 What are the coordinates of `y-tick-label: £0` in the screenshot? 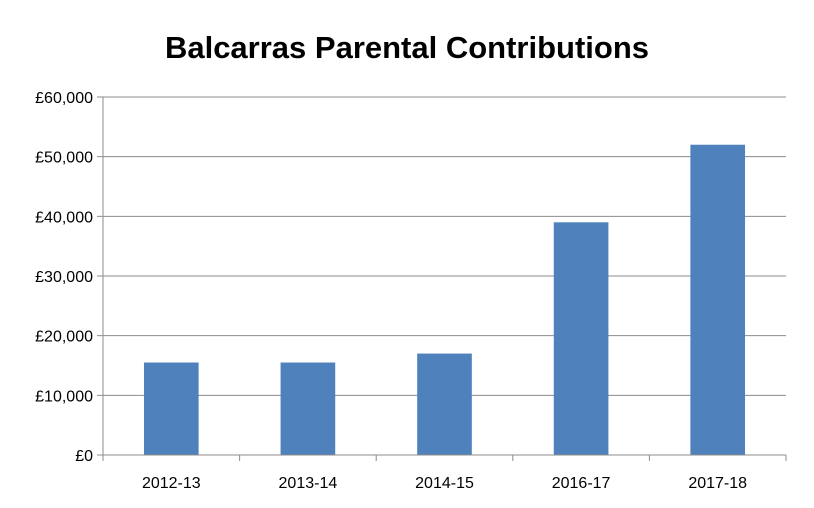 It's located at (84, 456).